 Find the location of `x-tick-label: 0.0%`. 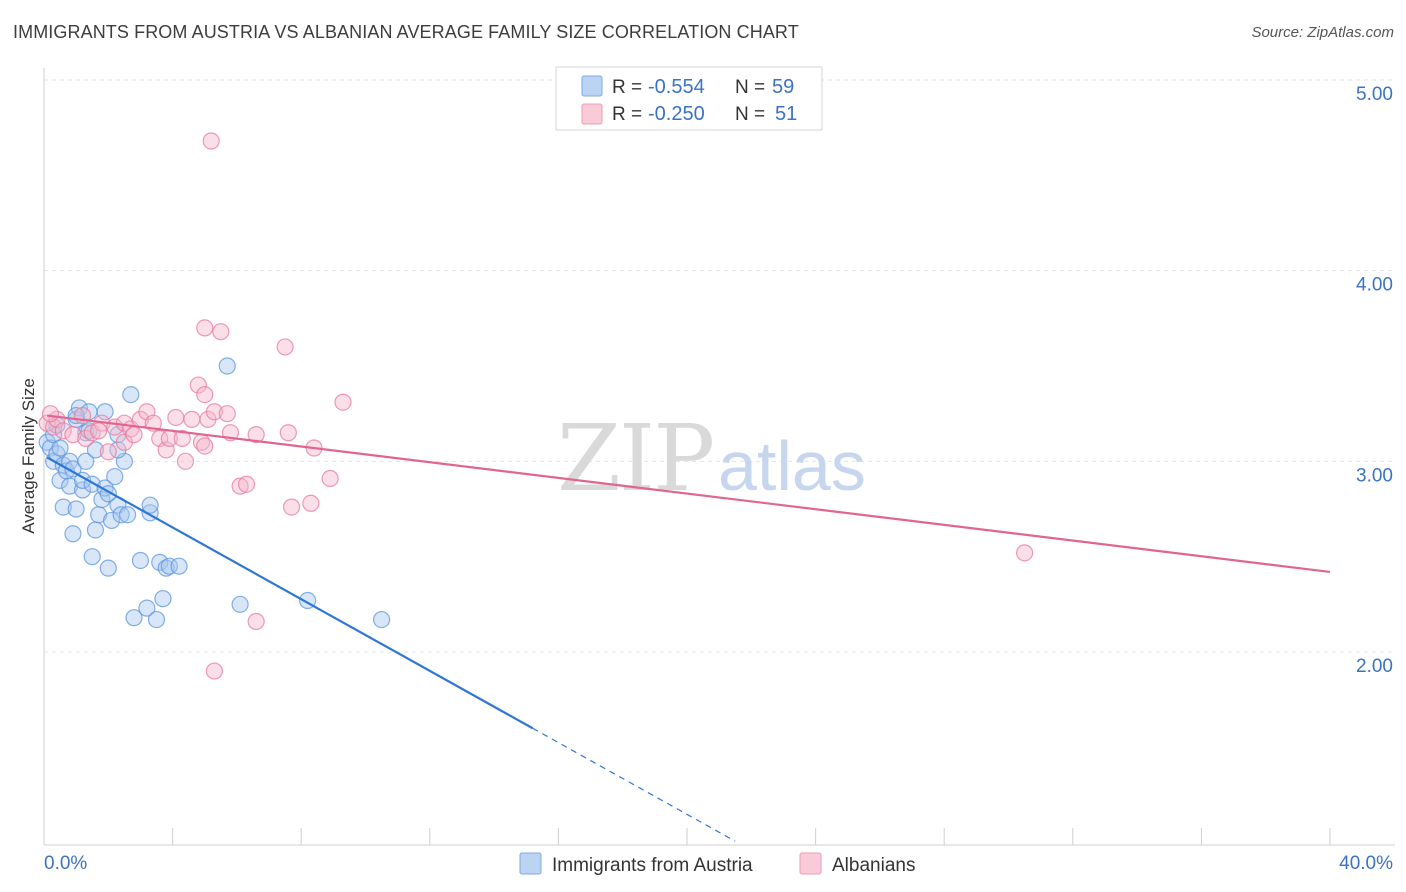

x-tick-label: 0.0% is located at coordinates (65, 863).